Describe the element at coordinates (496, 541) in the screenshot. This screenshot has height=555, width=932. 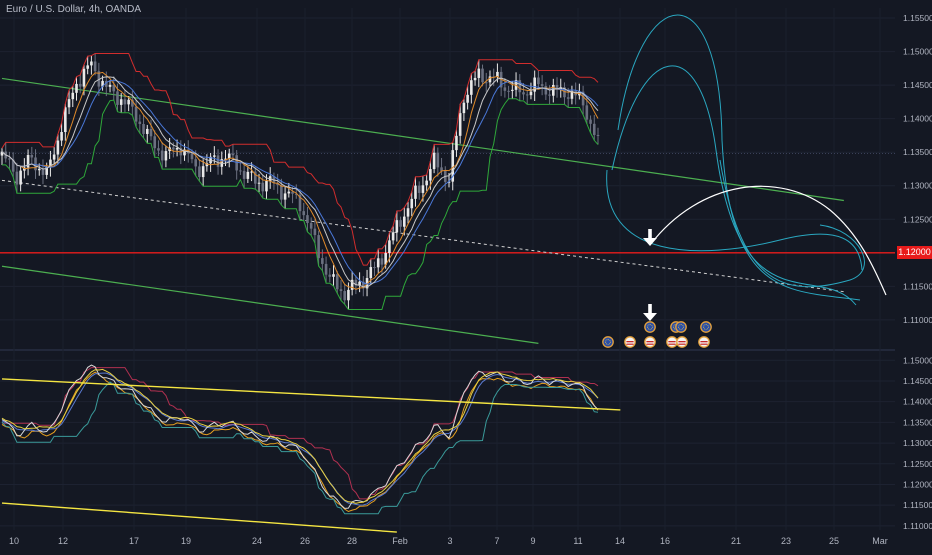
I see `x-tick-label: 7` at that location.